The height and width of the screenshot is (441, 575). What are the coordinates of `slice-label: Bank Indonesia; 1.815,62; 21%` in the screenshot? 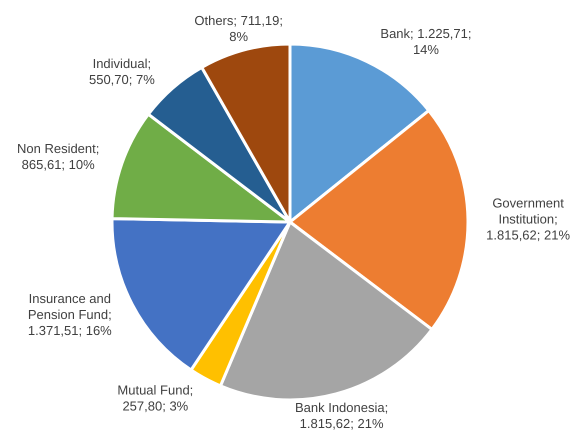 It's located at (341, 415).